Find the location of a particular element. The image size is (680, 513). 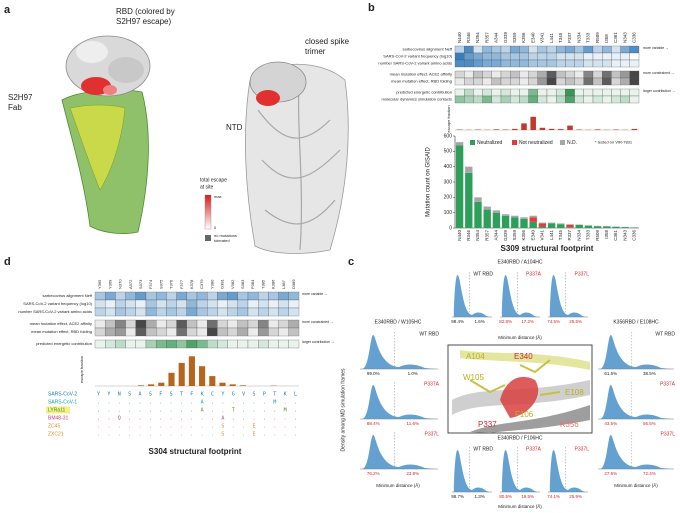

percent-left: 74.5% is located at coordinates (553, 321).